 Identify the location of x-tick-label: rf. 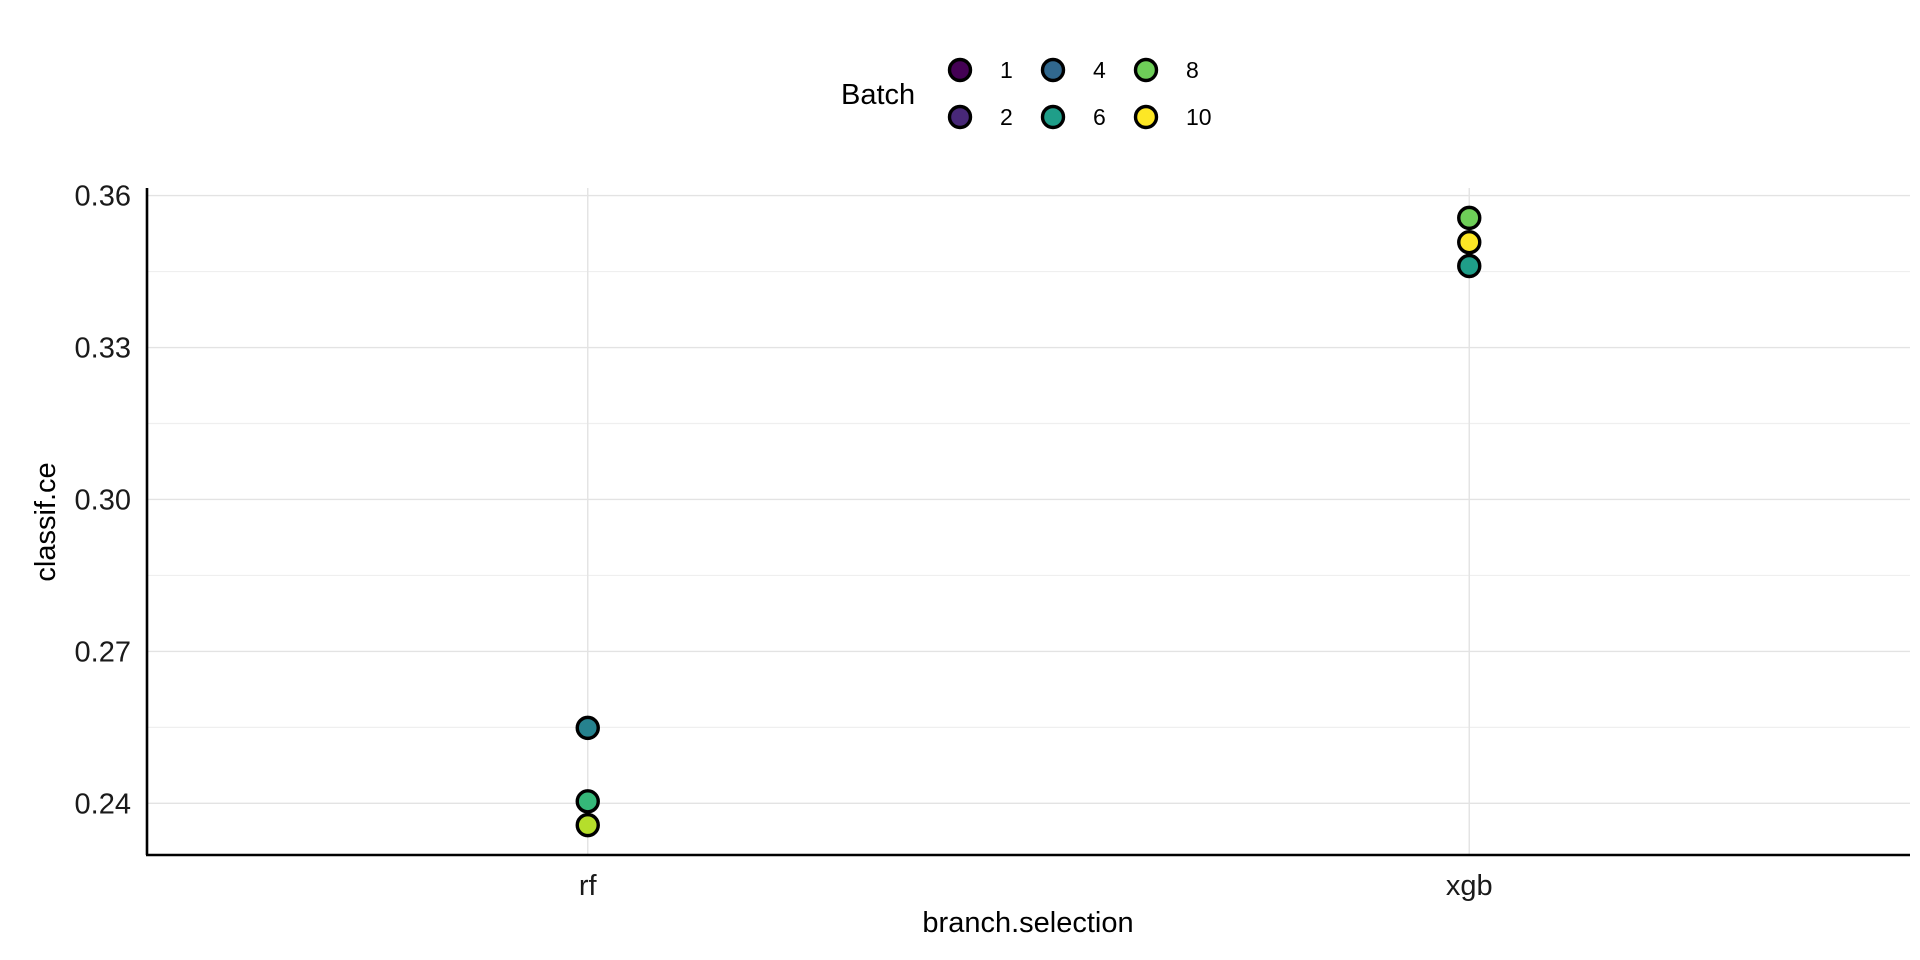
(588, 886).